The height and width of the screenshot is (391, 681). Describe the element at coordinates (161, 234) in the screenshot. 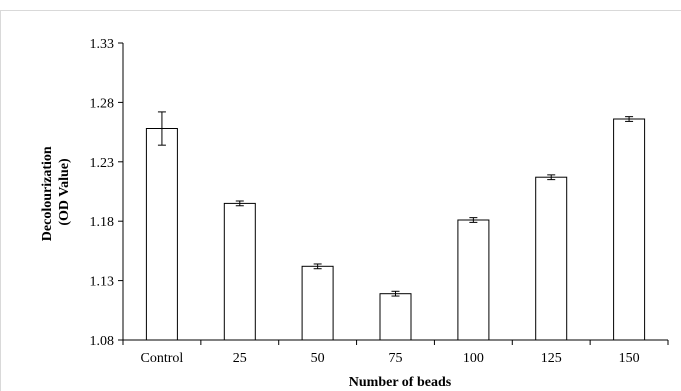

I see `bar-control` at that location.